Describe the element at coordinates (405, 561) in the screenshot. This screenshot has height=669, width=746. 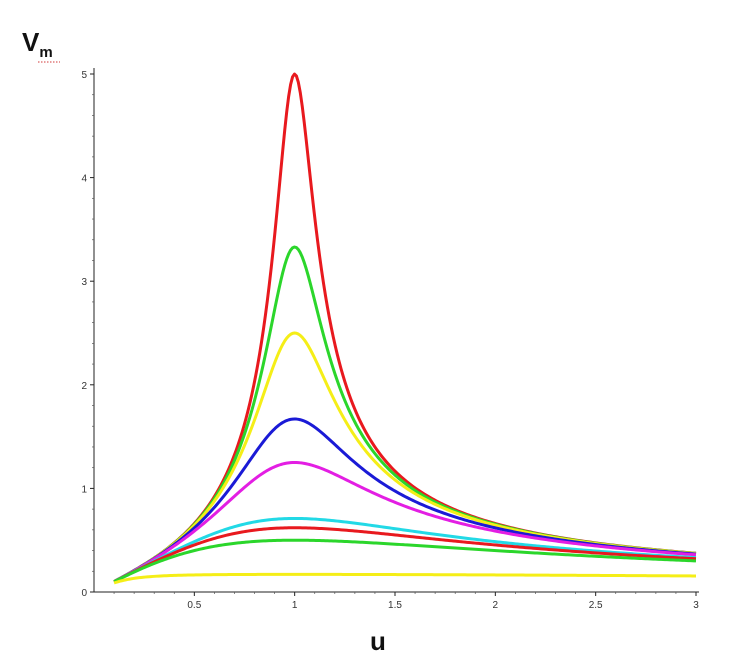
I see `series-8-line` at that location.